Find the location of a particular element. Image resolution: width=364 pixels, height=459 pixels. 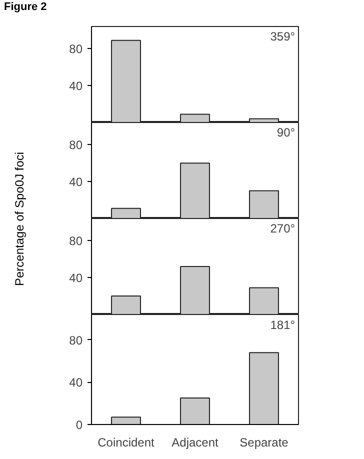

y-tick-label: 0 is located at coordinates (79, 425).